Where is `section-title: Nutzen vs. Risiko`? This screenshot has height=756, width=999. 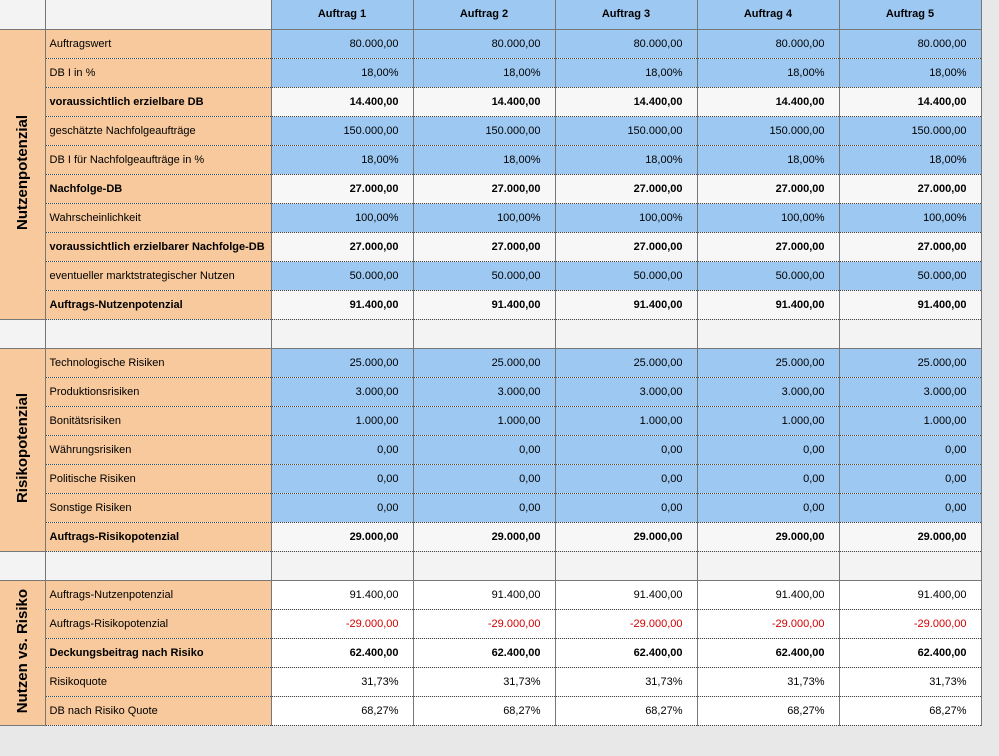 section-title: Nutzen vs. Risiko is located at coordinates (22, 651).